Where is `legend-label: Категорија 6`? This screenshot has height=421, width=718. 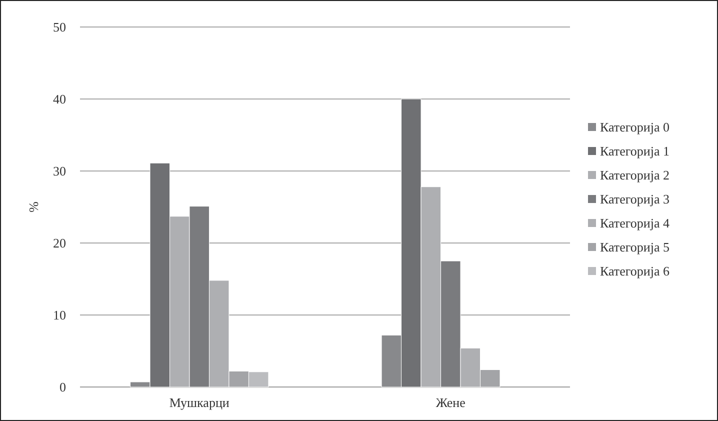
legend-label: Категорија 6 is located at coordinates (635, 271).